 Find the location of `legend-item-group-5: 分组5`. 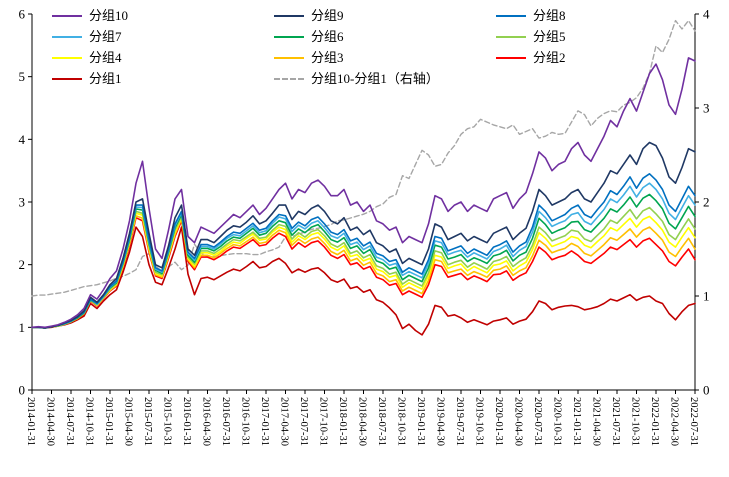

legend-item-group-5: 分组5 is located at coordinates (604, 37).